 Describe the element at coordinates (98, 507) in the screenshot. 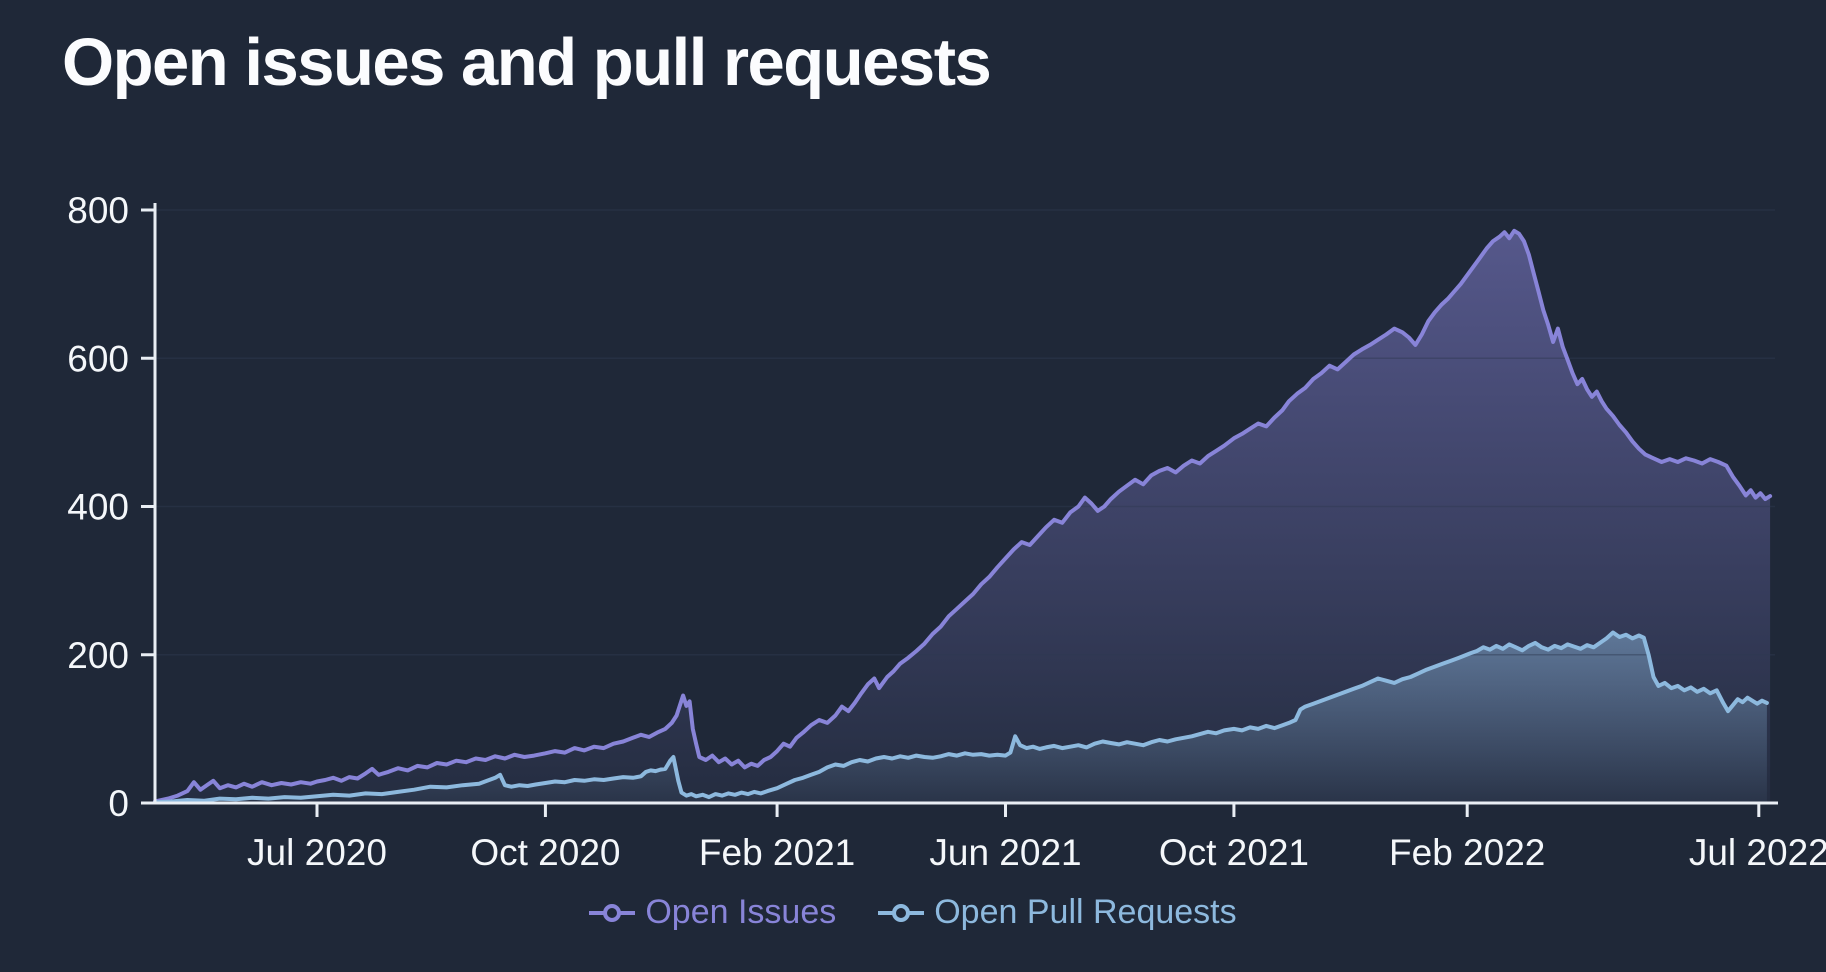

I see `y-tick-label: 400` at that location.